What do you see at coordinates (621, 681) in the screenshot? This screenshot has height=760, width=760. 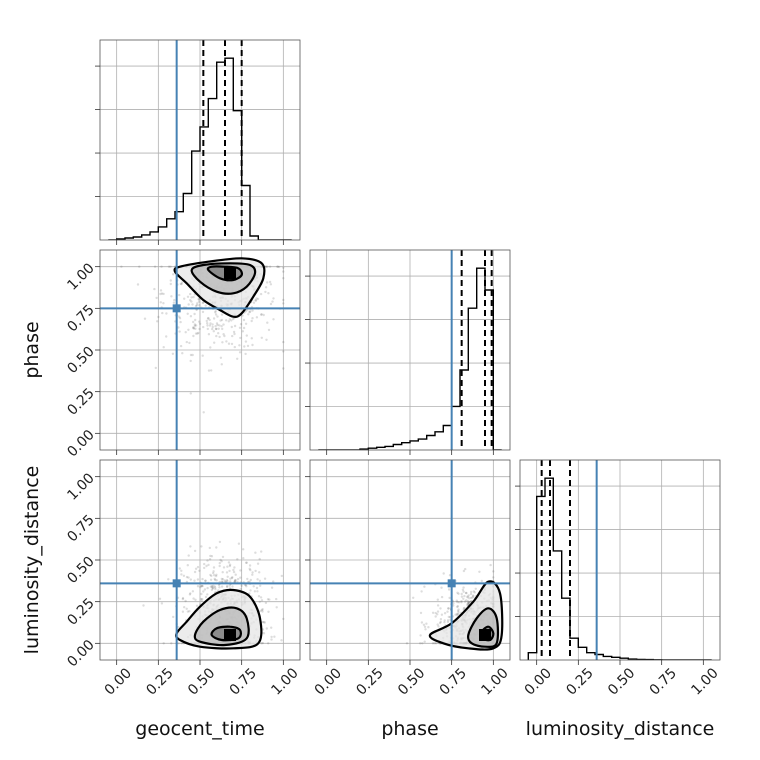 I see `x-tick-label: 0.50` at bounding box center [621, 681].